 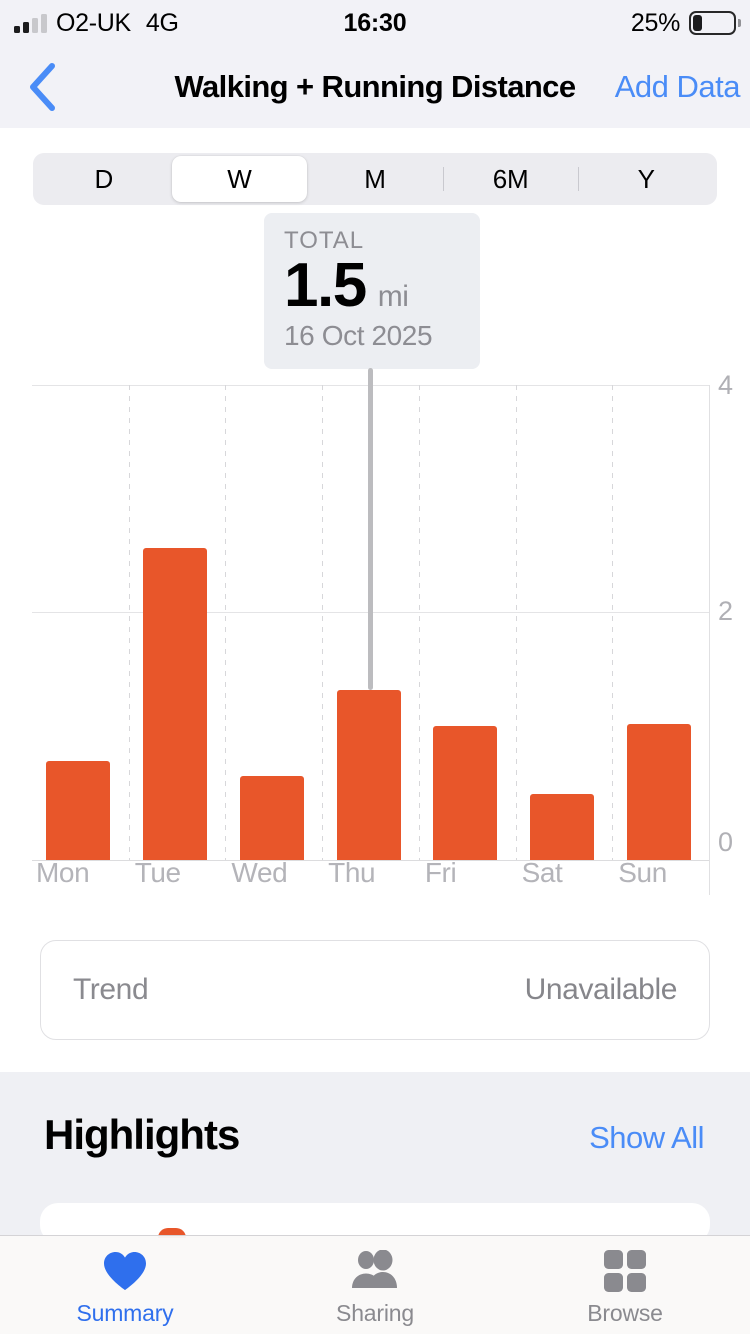 What do you see at coordinates (658, 791) in the screenshot?
I see `bar-sun` at bounding box center [658, 791].